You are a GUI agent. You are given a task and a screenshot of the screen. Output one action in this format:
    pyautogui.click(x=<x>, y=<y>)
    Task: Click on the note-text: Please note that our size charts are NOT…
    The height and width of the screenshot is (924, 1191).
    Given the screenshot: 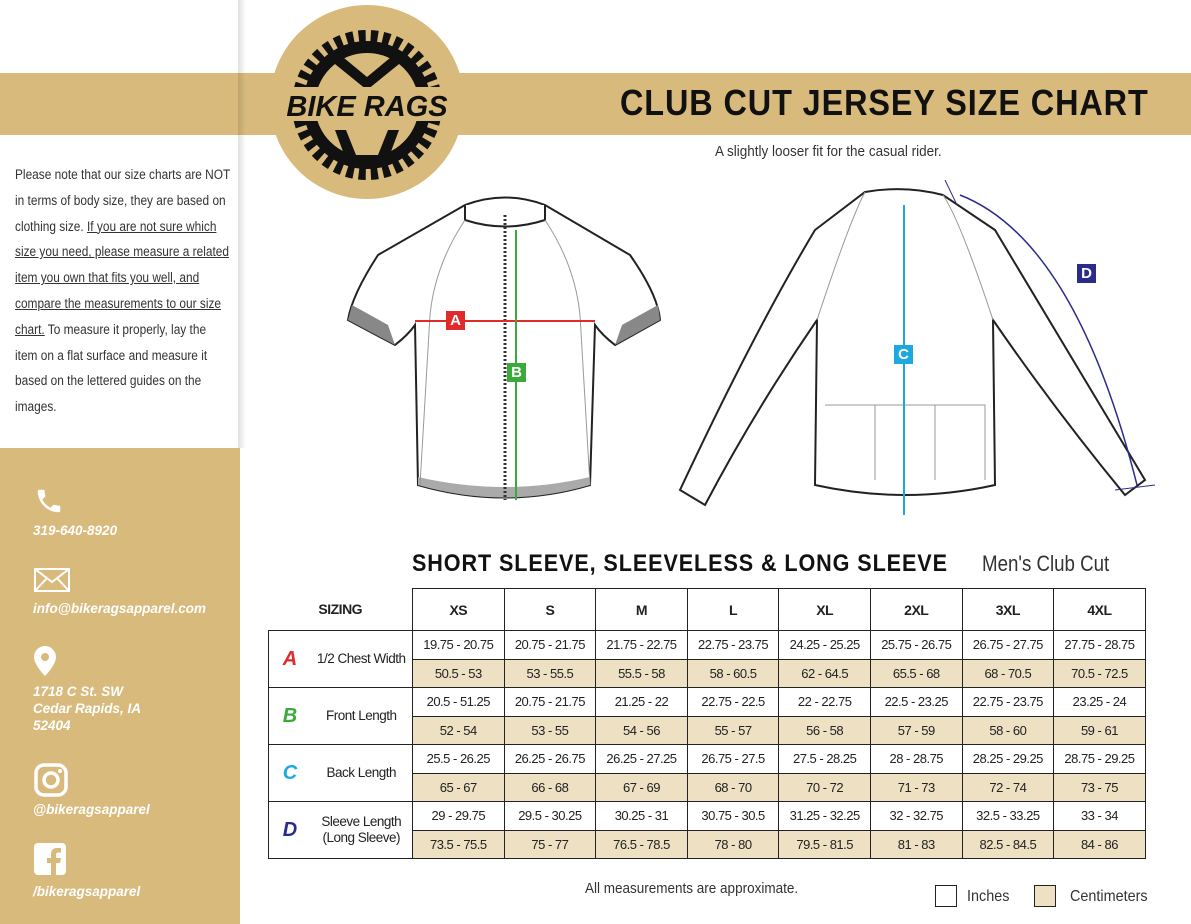 What is the action you would take?
    pyautogui.click(x=123, y=200)
    